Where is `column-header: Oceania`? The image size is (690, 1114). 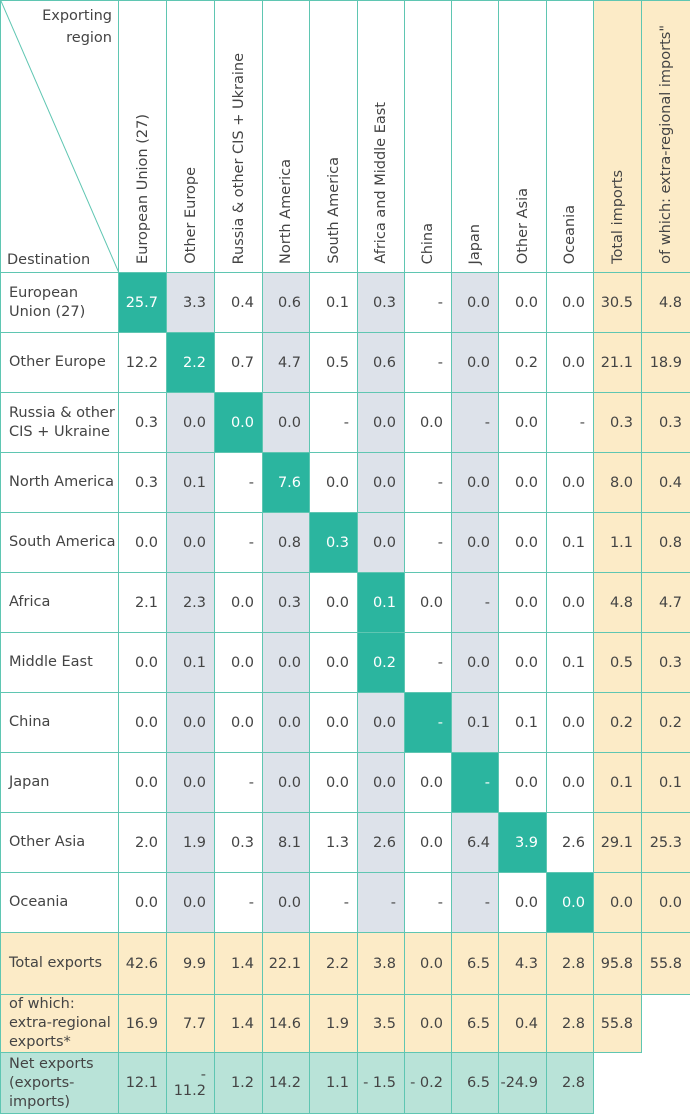
column-header: Oceania is located at coordinates (570, 137).